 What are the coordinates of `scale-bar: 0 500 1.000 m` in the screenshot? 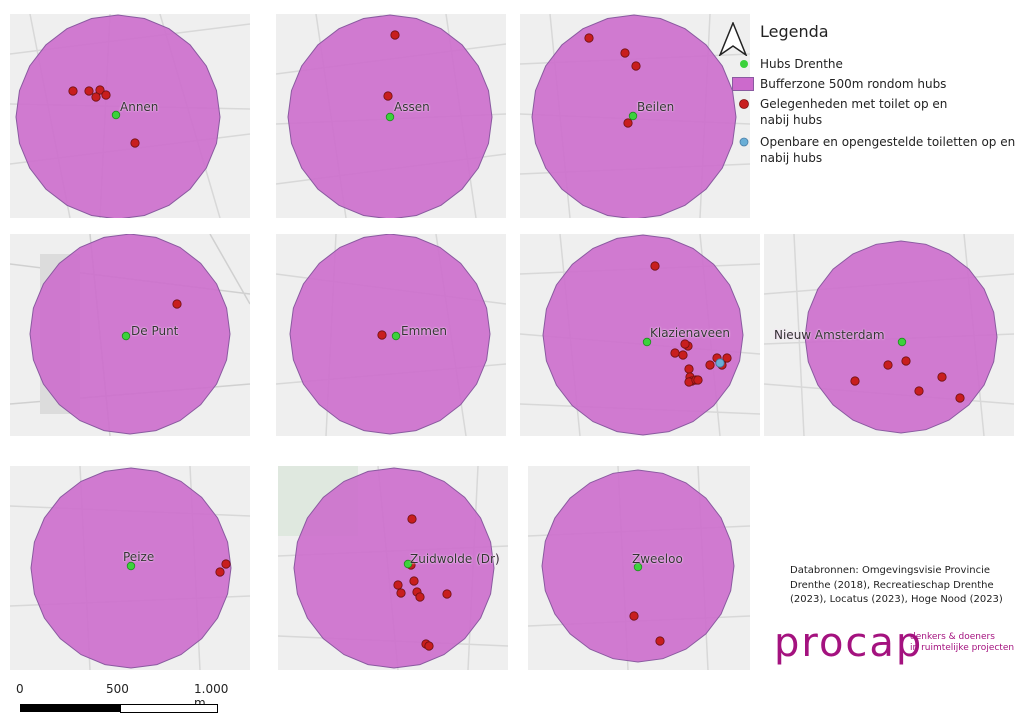 It's located at (117, 697).